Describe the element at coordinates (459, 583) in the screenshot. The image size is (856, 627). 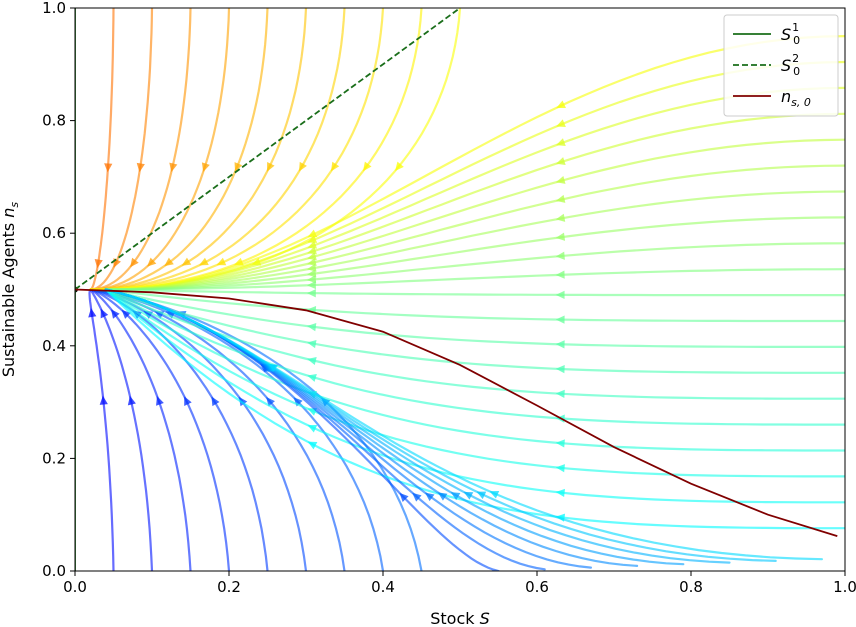
I see `x-axis: 0.0 0.2 0.4 0.6 0.8 1.0` at that location.